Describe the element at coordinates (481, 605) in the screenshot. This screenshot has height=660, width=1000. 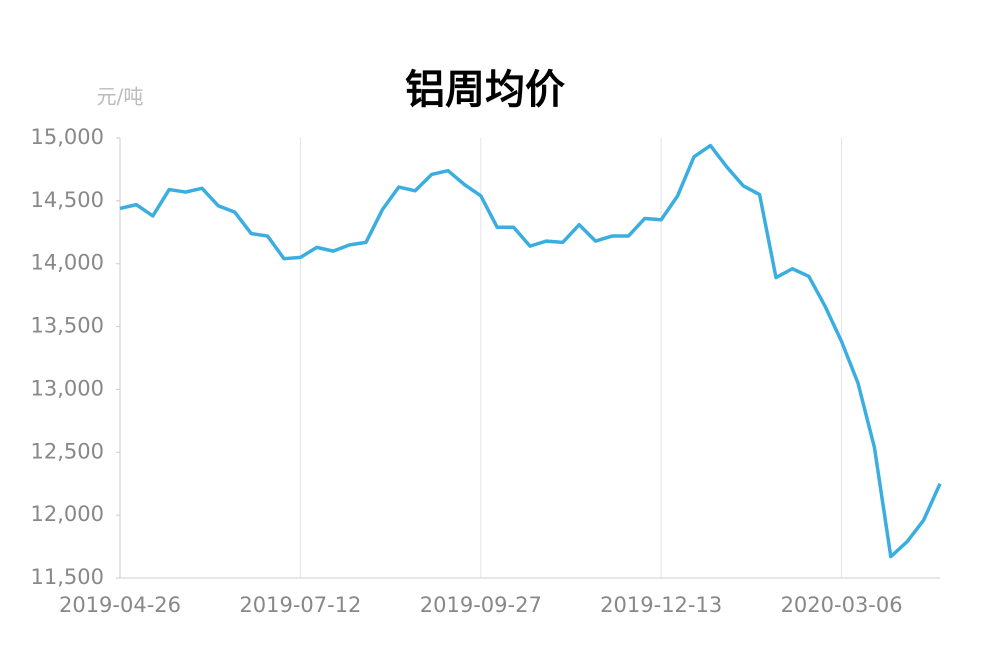
I see `x-tick-label: 2019-09-27` at that location.